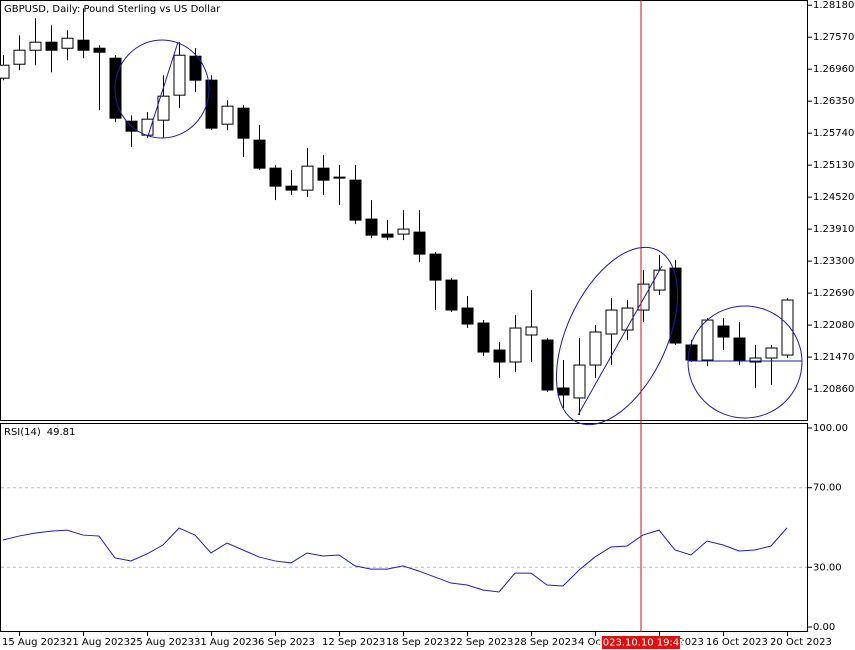 Image resolution: width=855 pixels, height=650 pixels. I want to click on crosshair-label-bg, so click(641, 642).